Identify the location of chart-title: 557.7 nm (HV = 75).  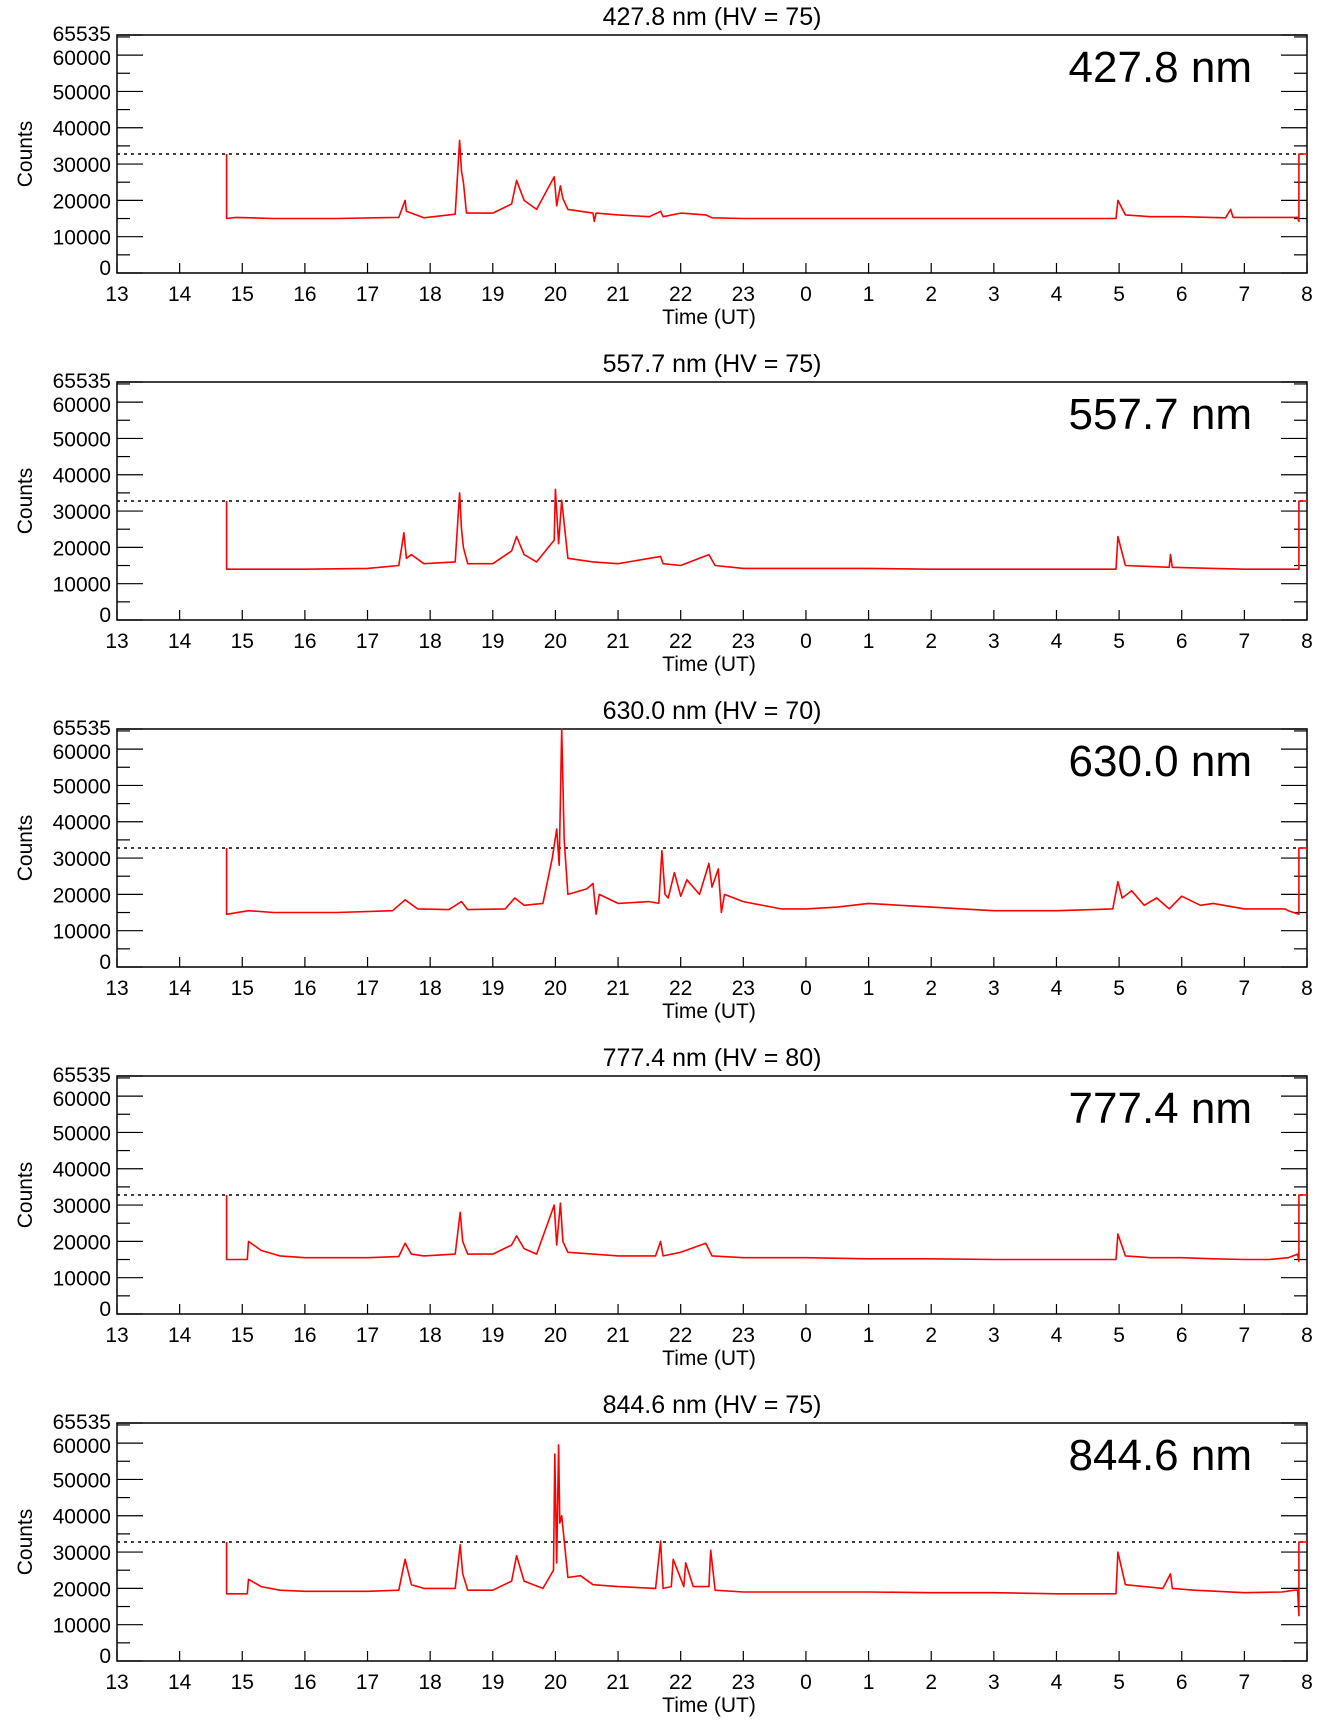
(712, 364).